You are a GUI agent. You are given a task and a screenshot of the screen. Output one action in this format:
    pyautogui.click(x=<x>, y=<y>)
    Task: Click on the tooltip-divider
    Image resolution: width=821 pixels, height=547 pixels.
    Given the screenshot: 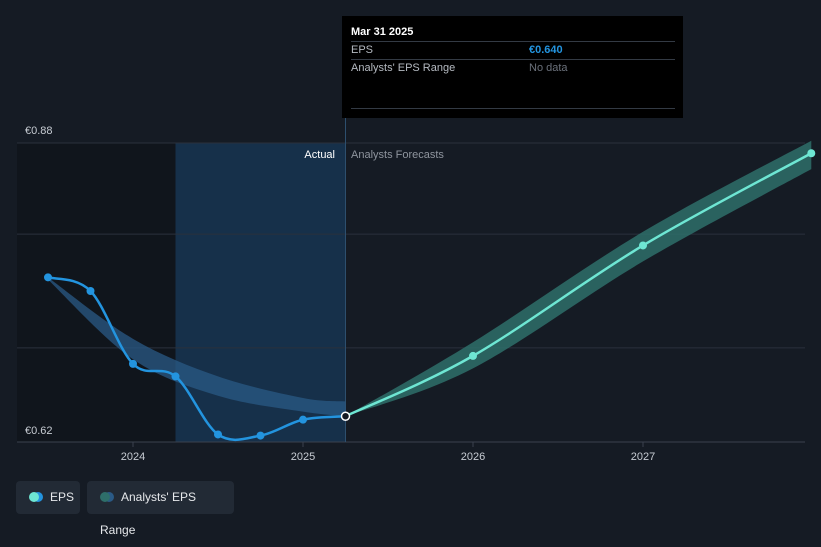 What is the action you would take?
    pyautogui.click(x=513, y=108)
    